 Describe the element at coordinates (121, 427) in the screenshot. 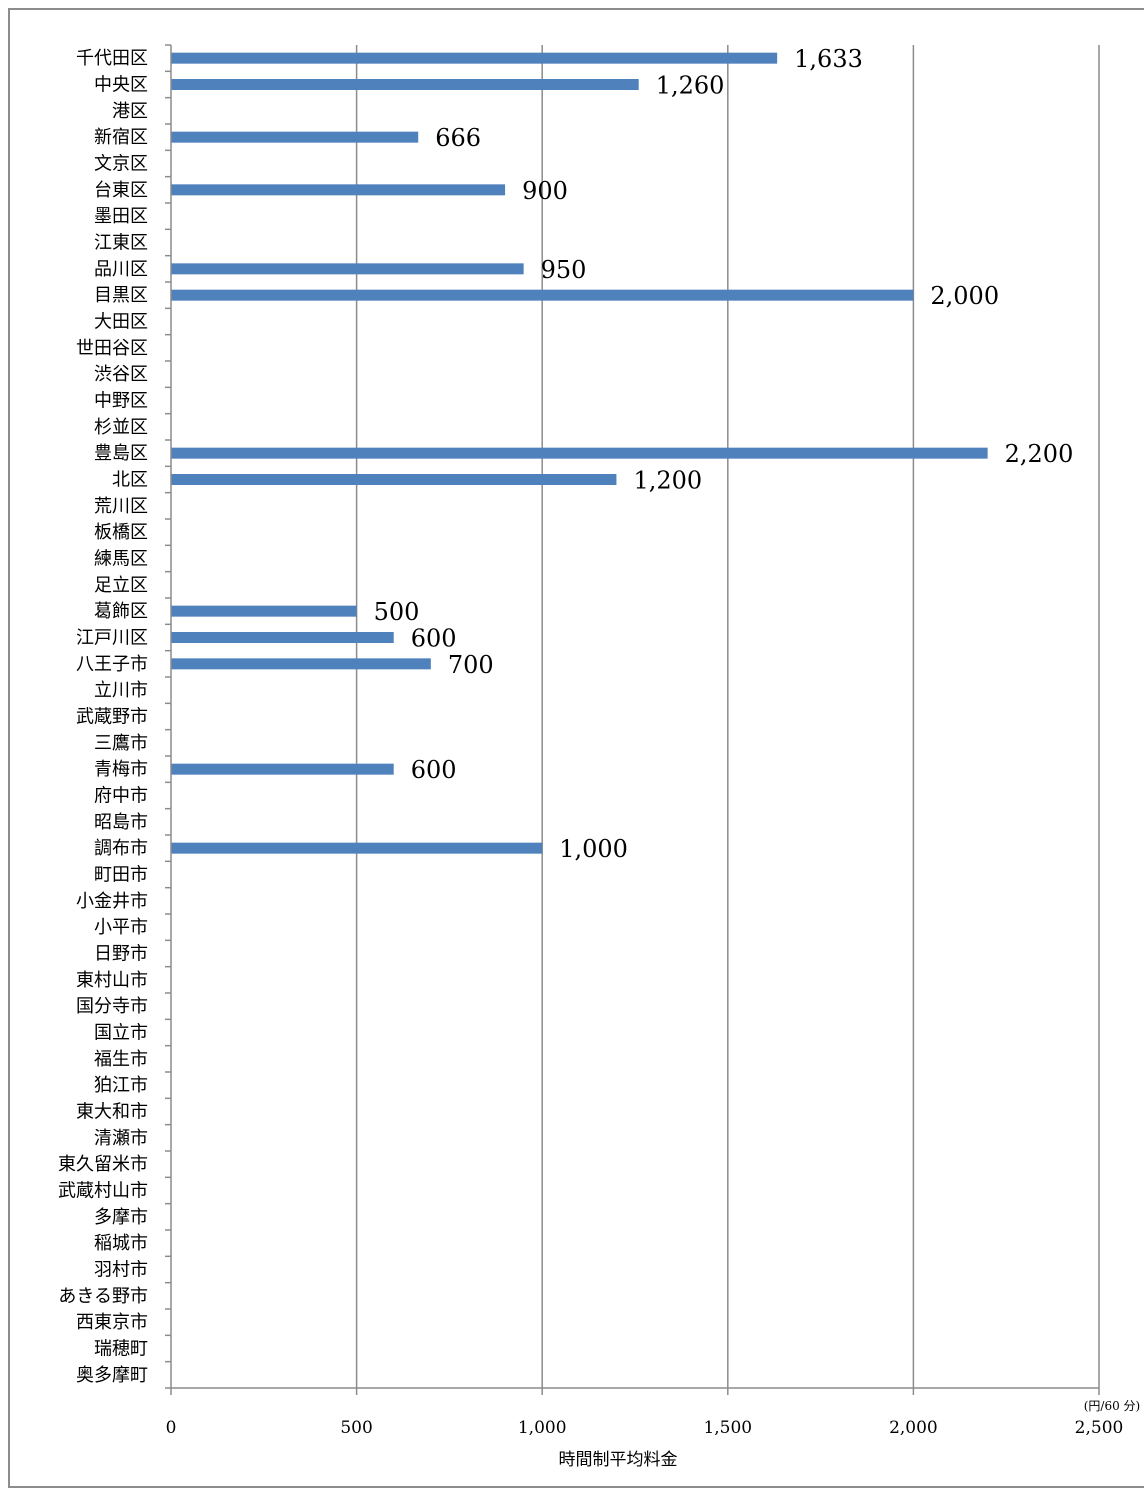

I see `category-label: 杉並区` at that location.